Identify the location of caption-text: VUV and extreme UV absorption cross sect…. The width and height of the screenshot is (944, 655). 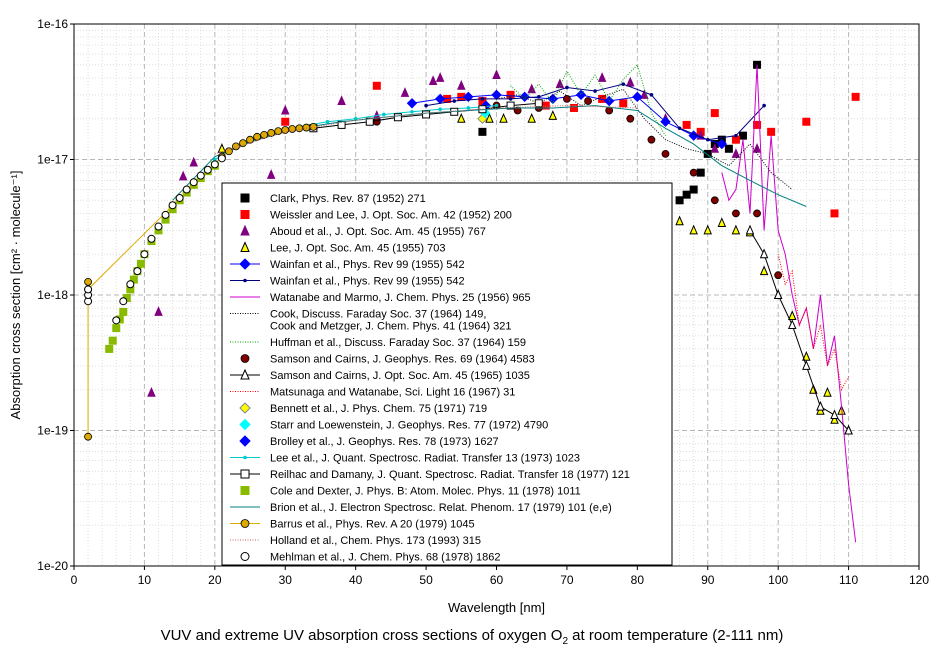
(361, 635).